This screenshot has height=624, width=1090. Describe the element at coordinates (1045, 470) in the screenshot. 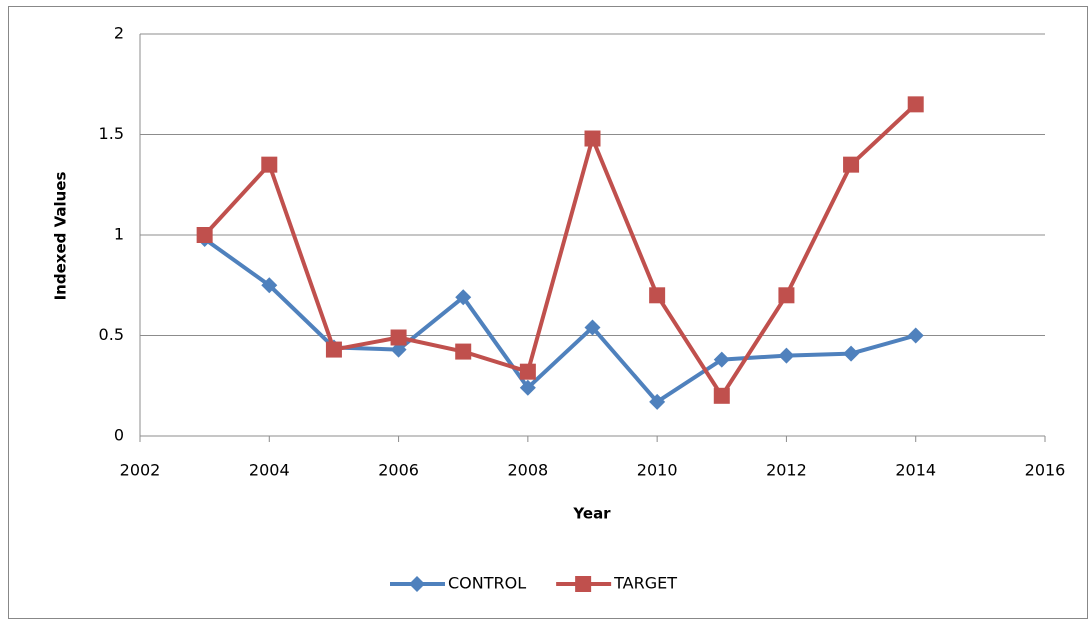

I see `x-tick-label: 2016` at that location.